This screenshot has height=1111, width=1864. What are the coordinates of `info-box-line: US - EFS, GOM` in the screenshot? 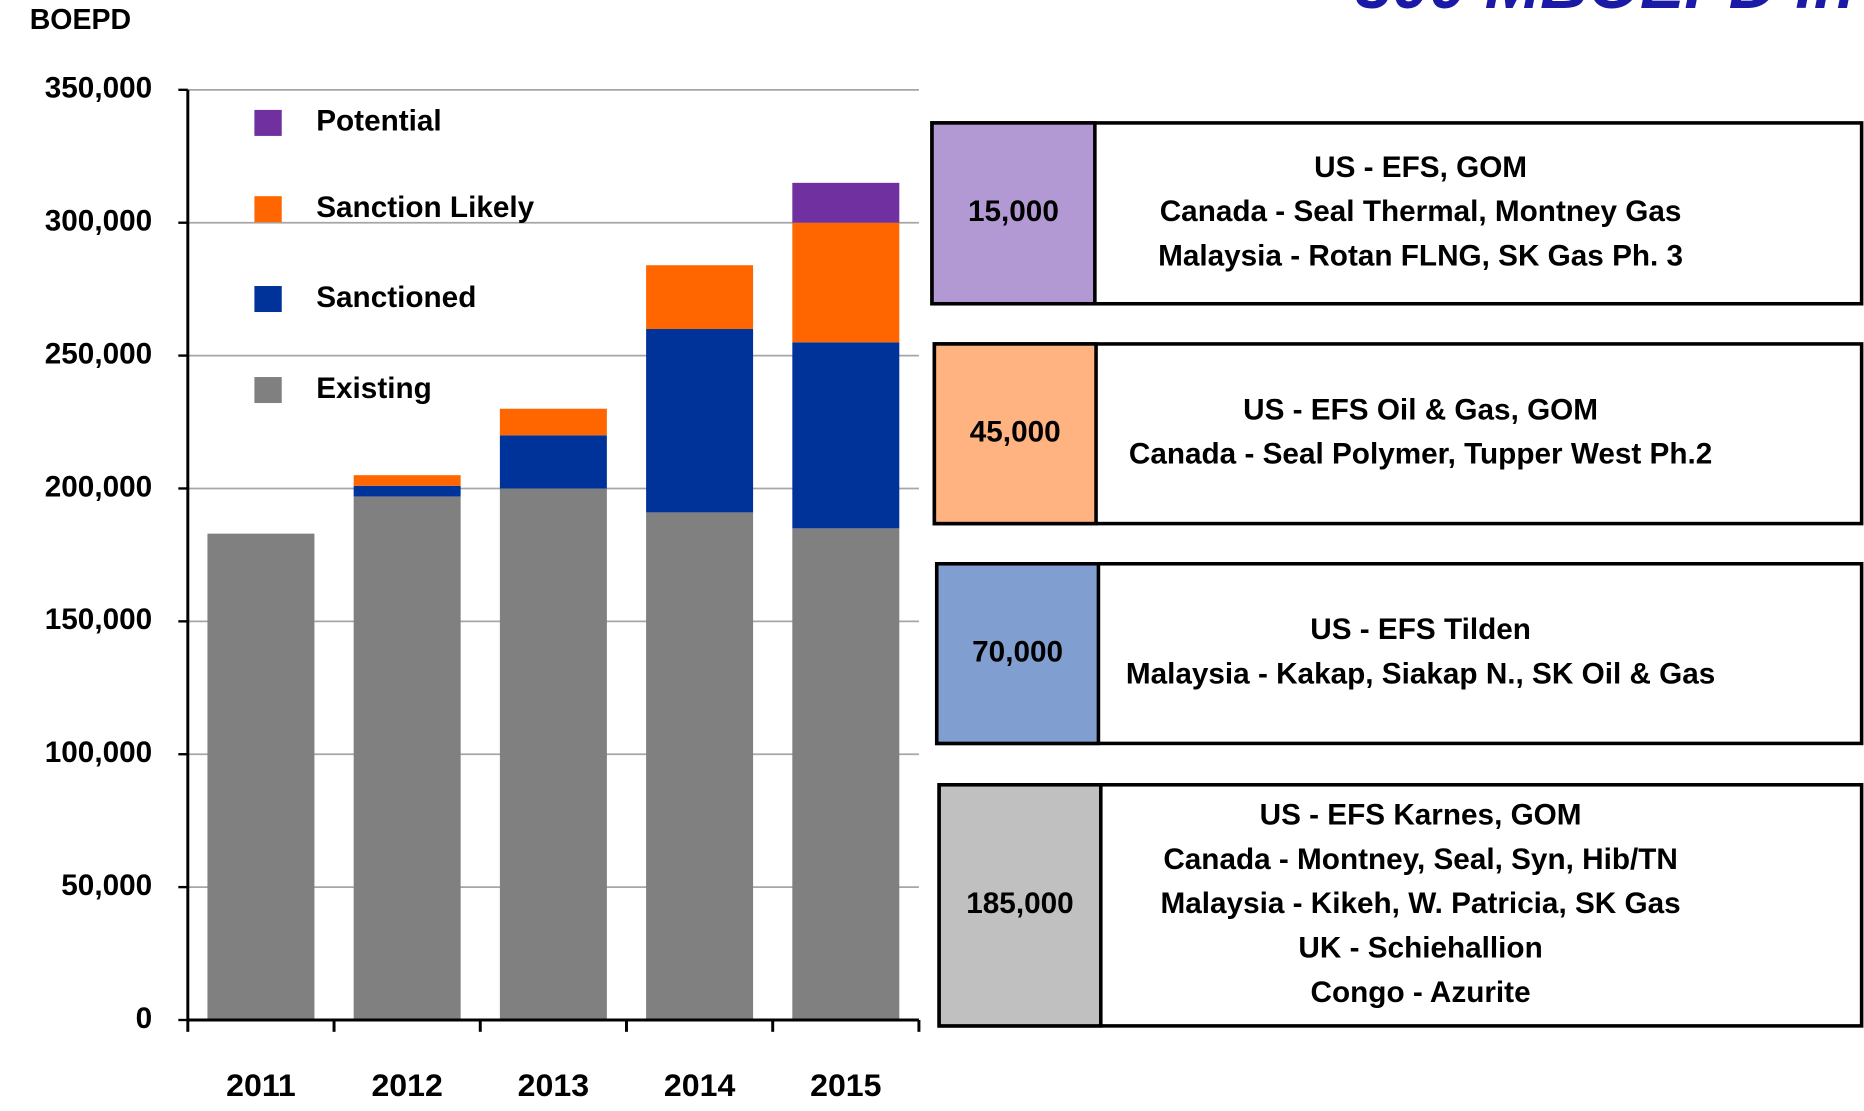 It's located at (1420, 167).